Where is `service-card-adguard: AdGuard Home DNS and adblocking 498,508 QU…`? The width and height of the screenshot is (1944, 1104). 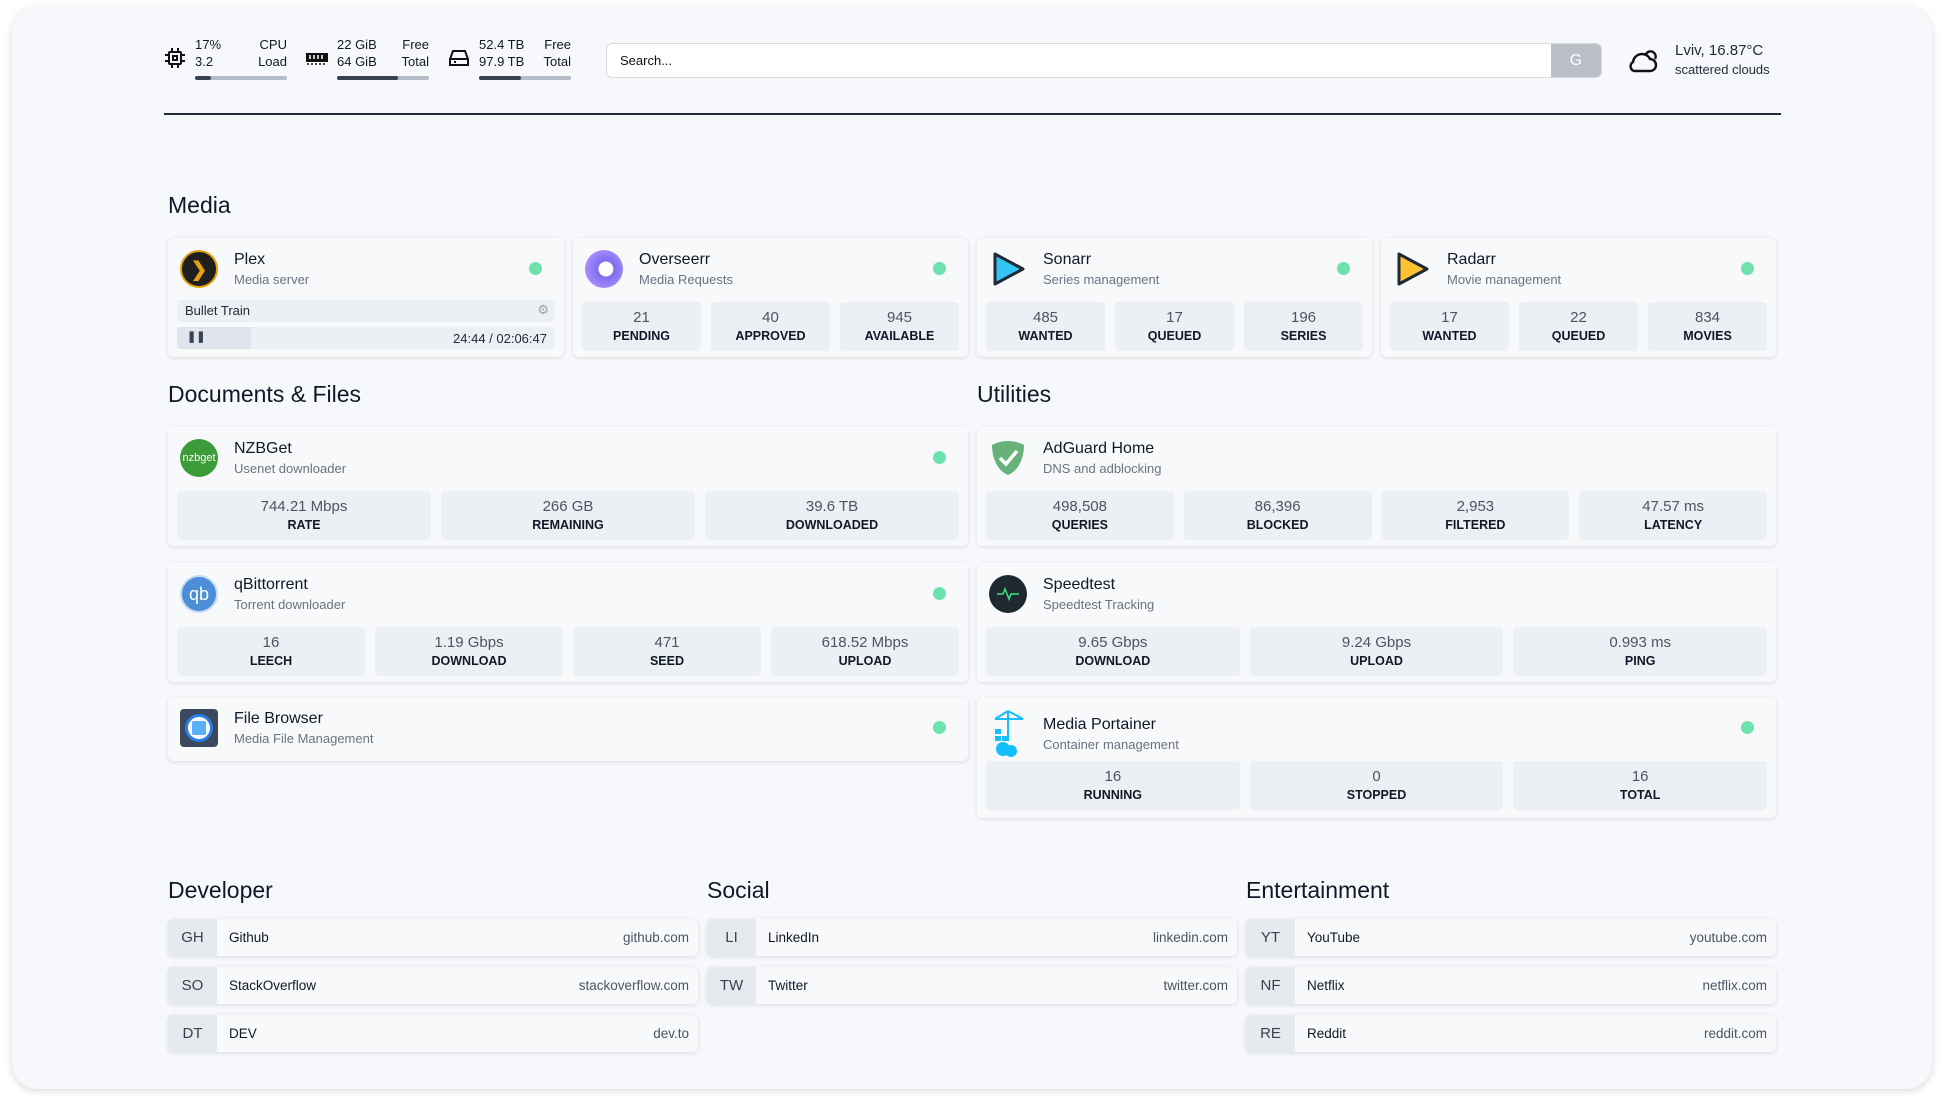
service-card-adguard: AdGuard Home DNS and adblocking 498,508 QU… is located at coordinates (1376, 486).